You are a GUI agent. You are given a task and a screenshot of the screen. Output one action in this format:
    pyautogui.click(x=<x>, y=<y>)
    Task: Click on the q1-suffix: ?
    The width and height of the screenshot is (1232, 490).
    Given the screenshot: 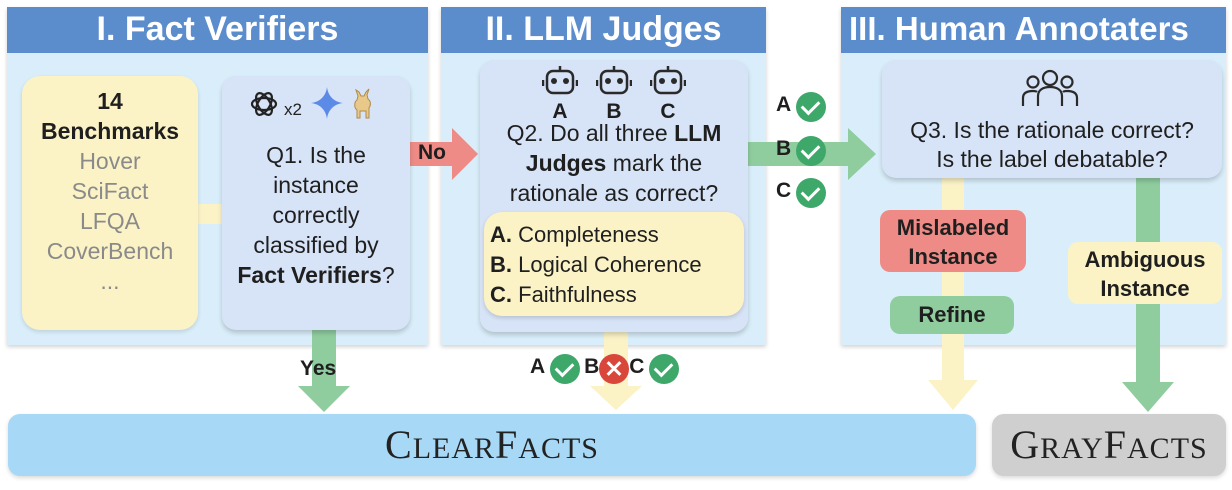 What is the action you would take?
    pyautogui.click(x=388, y=275)
    